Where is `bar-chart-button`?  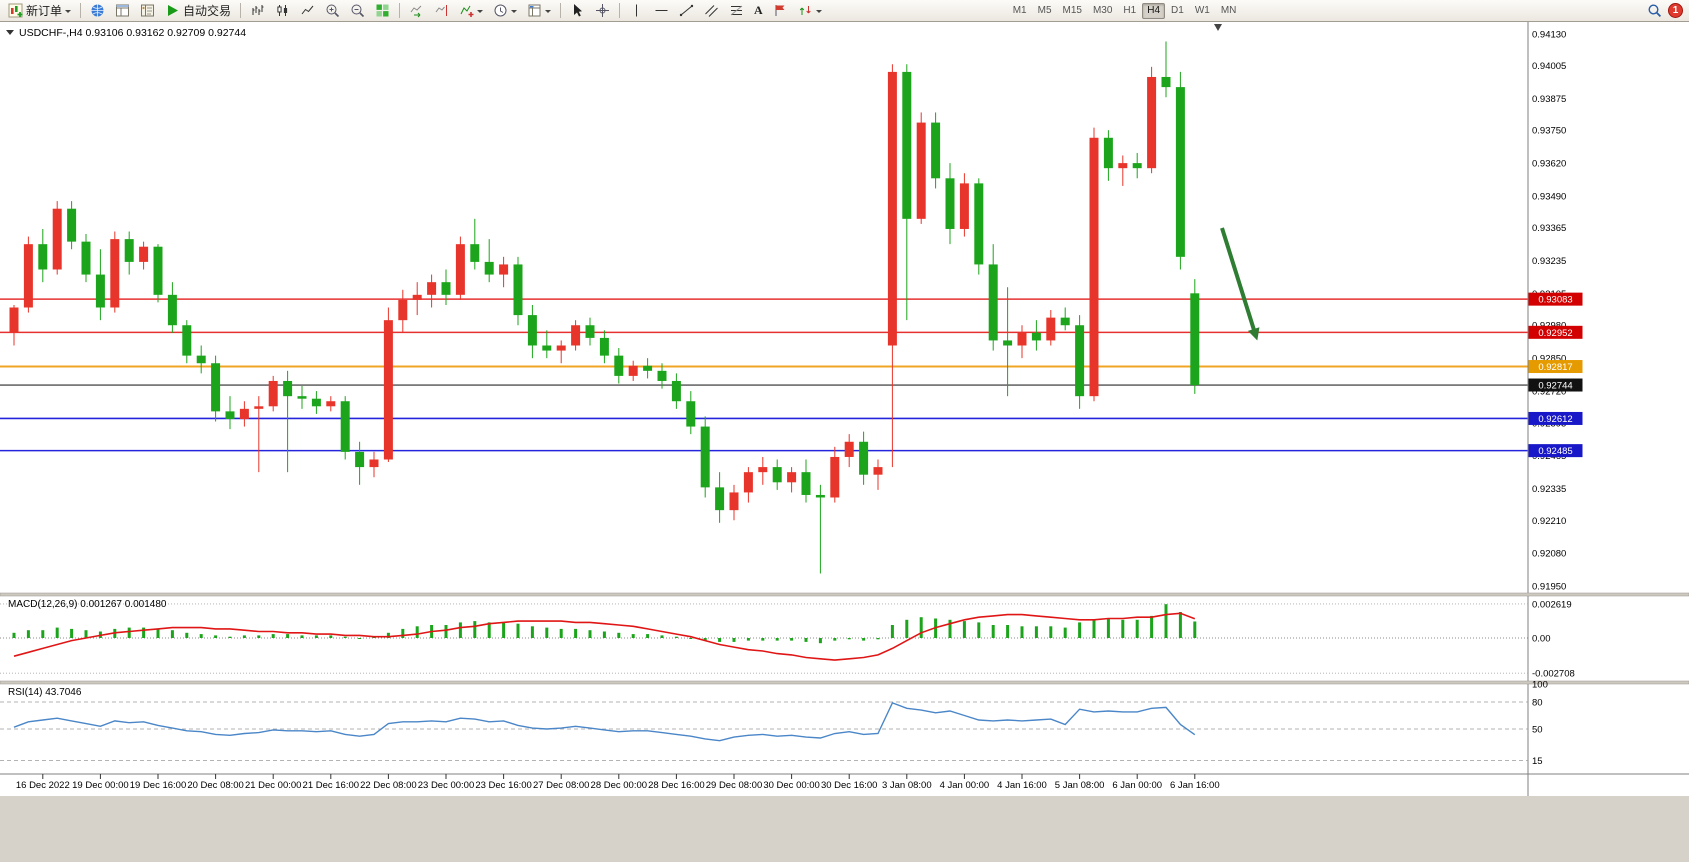
bar-chart-button is located at coordinates (257, 10).